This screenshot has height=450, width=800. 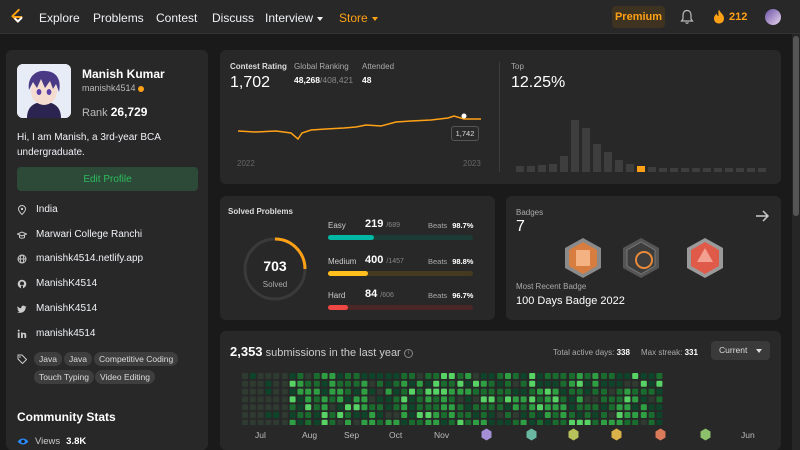 I want to click on premium-button: Premium, so click(x=638, y=17).